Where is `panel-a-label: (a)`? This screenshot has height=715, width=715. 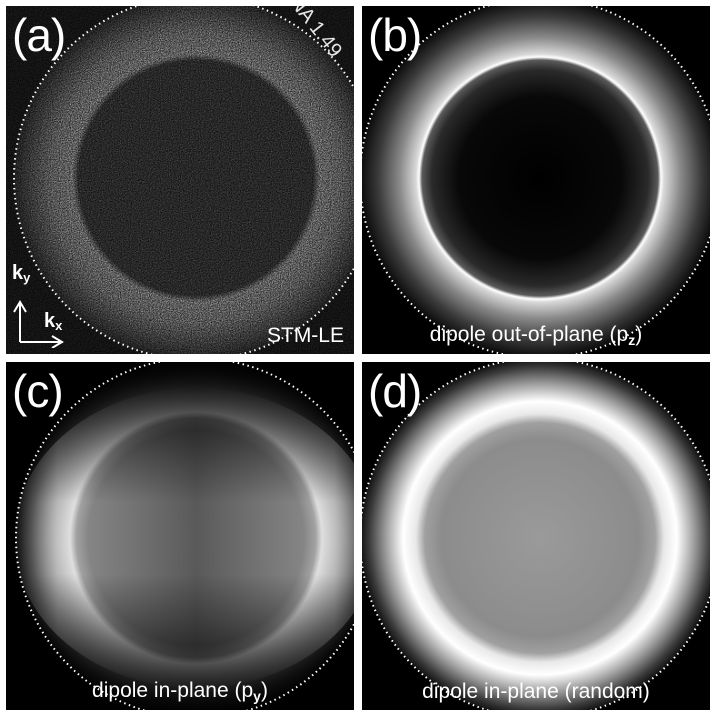
panel-a-label: (a) is located at coordinates (39, 35).